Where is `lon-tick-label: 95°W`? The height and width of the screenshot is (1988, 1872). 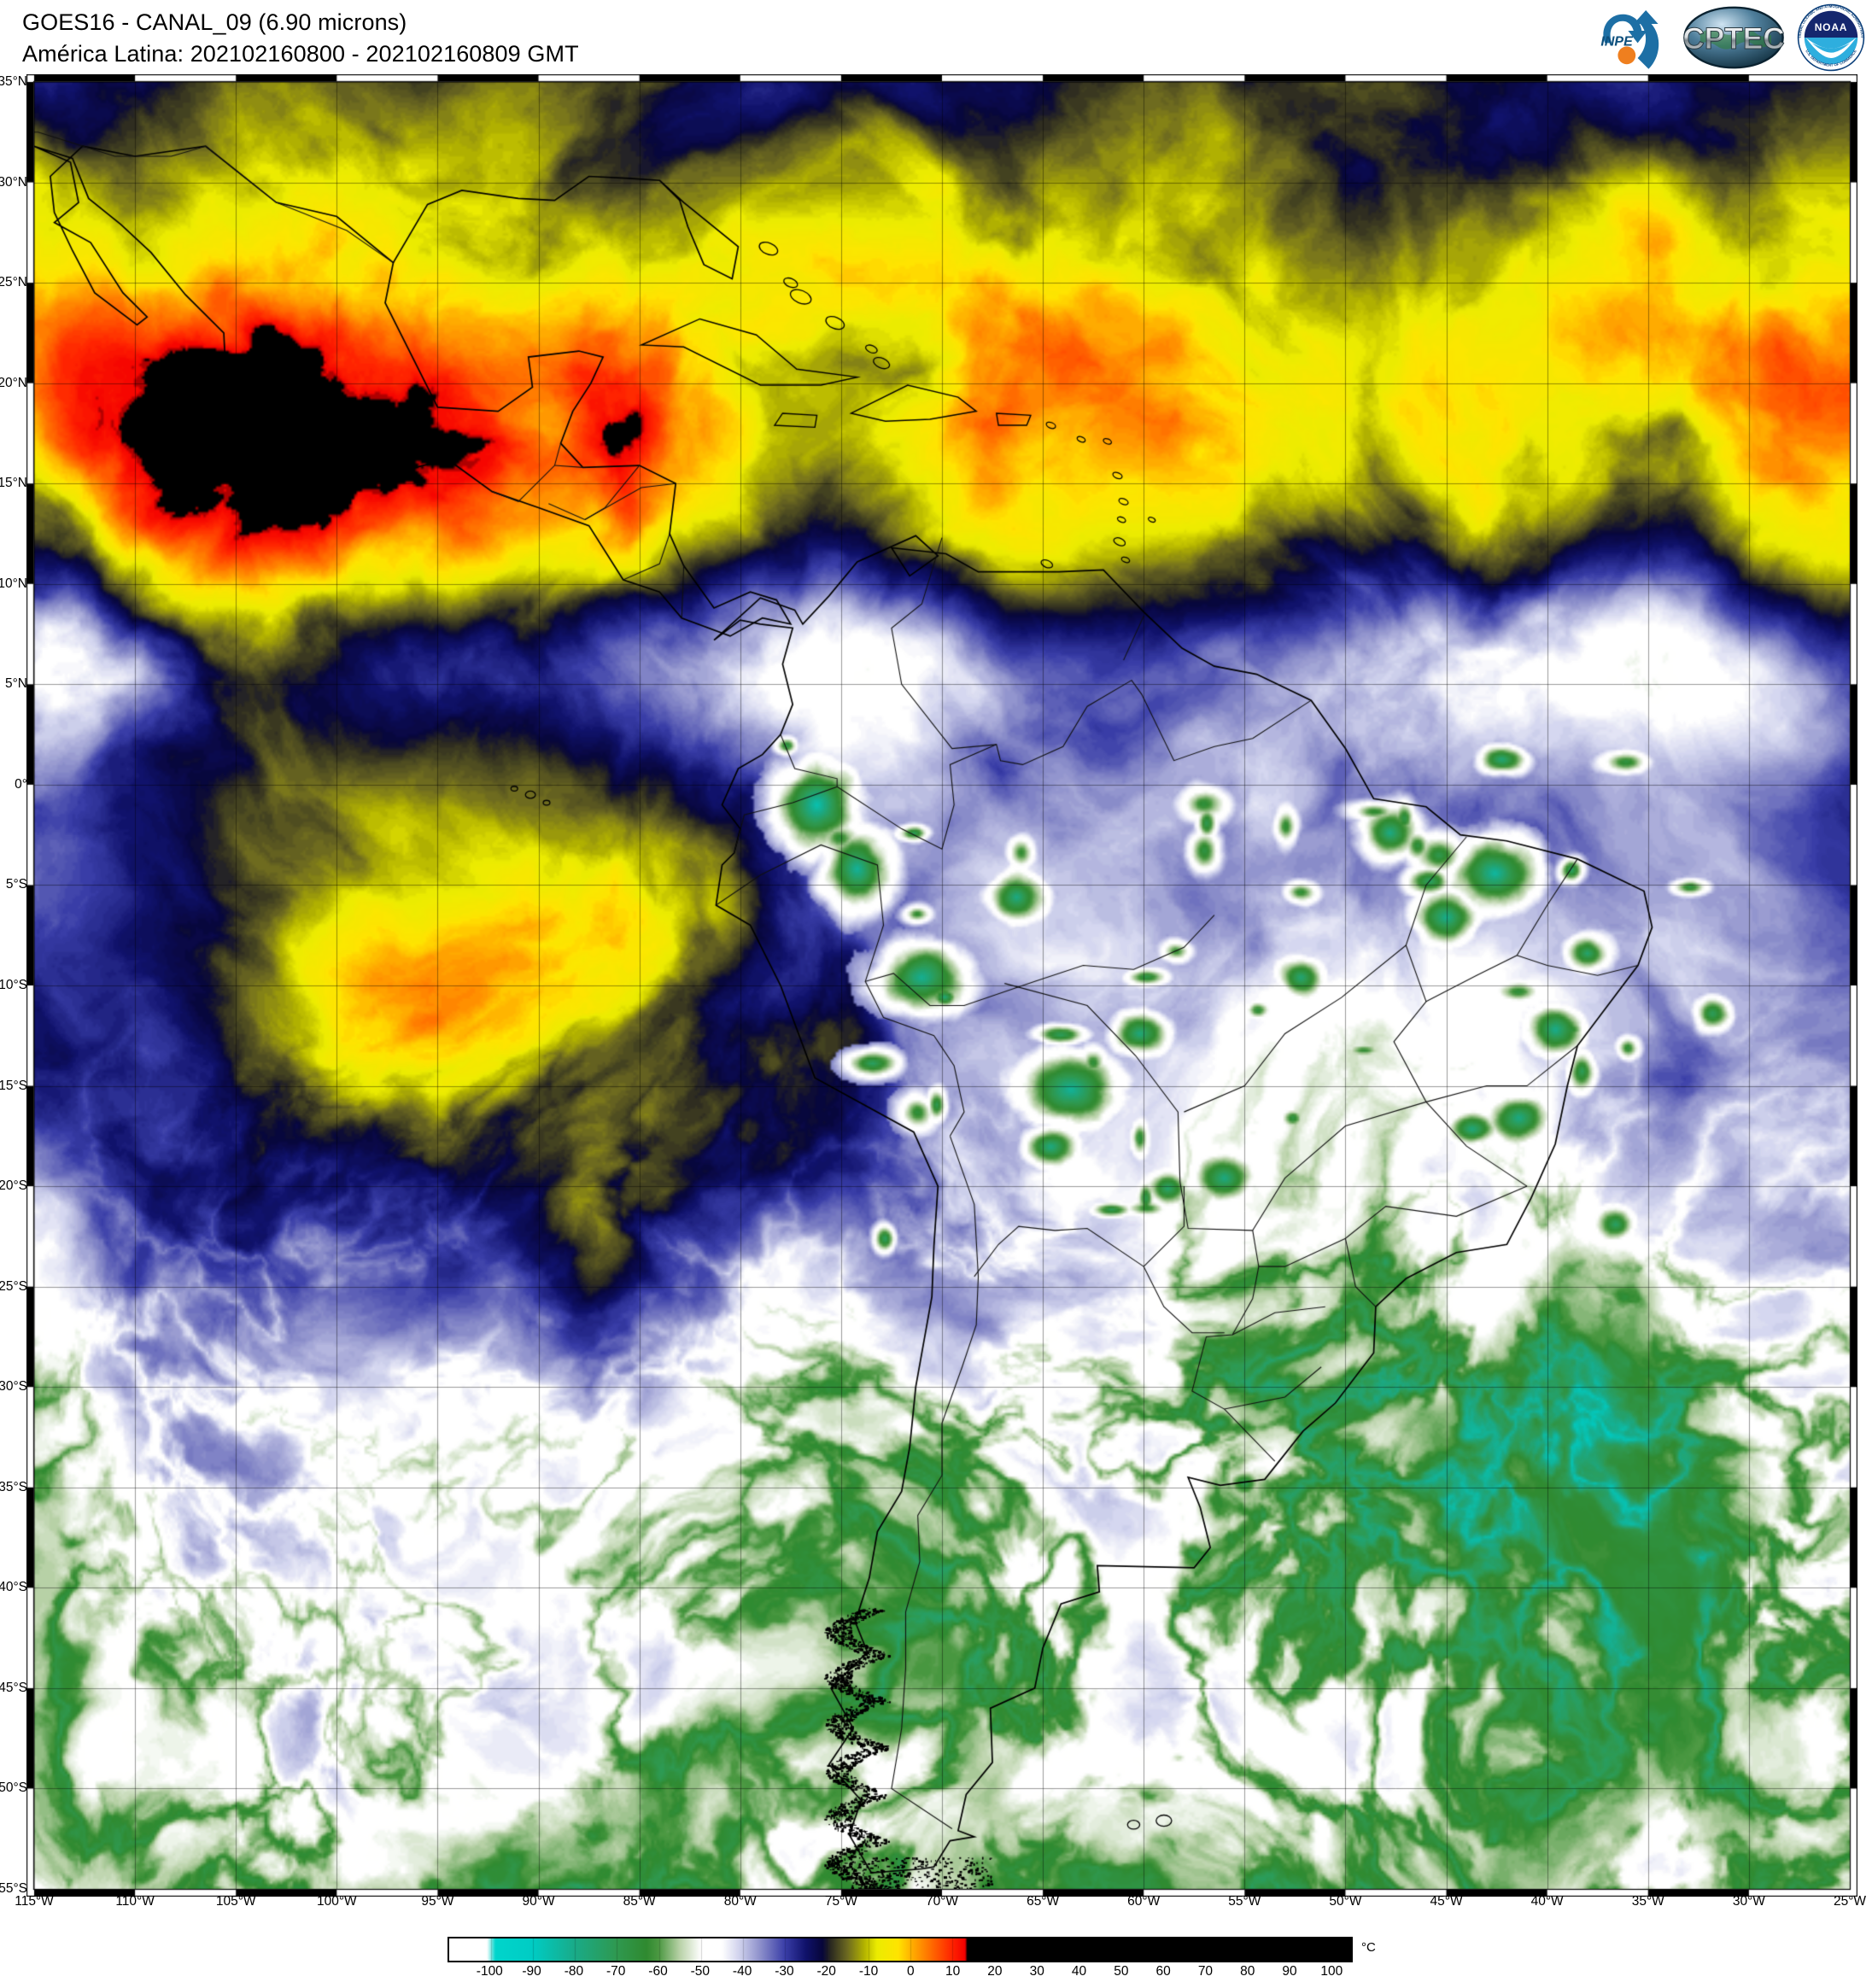 lon-tick-label: 95°W is located at coordinates (437, 1901).